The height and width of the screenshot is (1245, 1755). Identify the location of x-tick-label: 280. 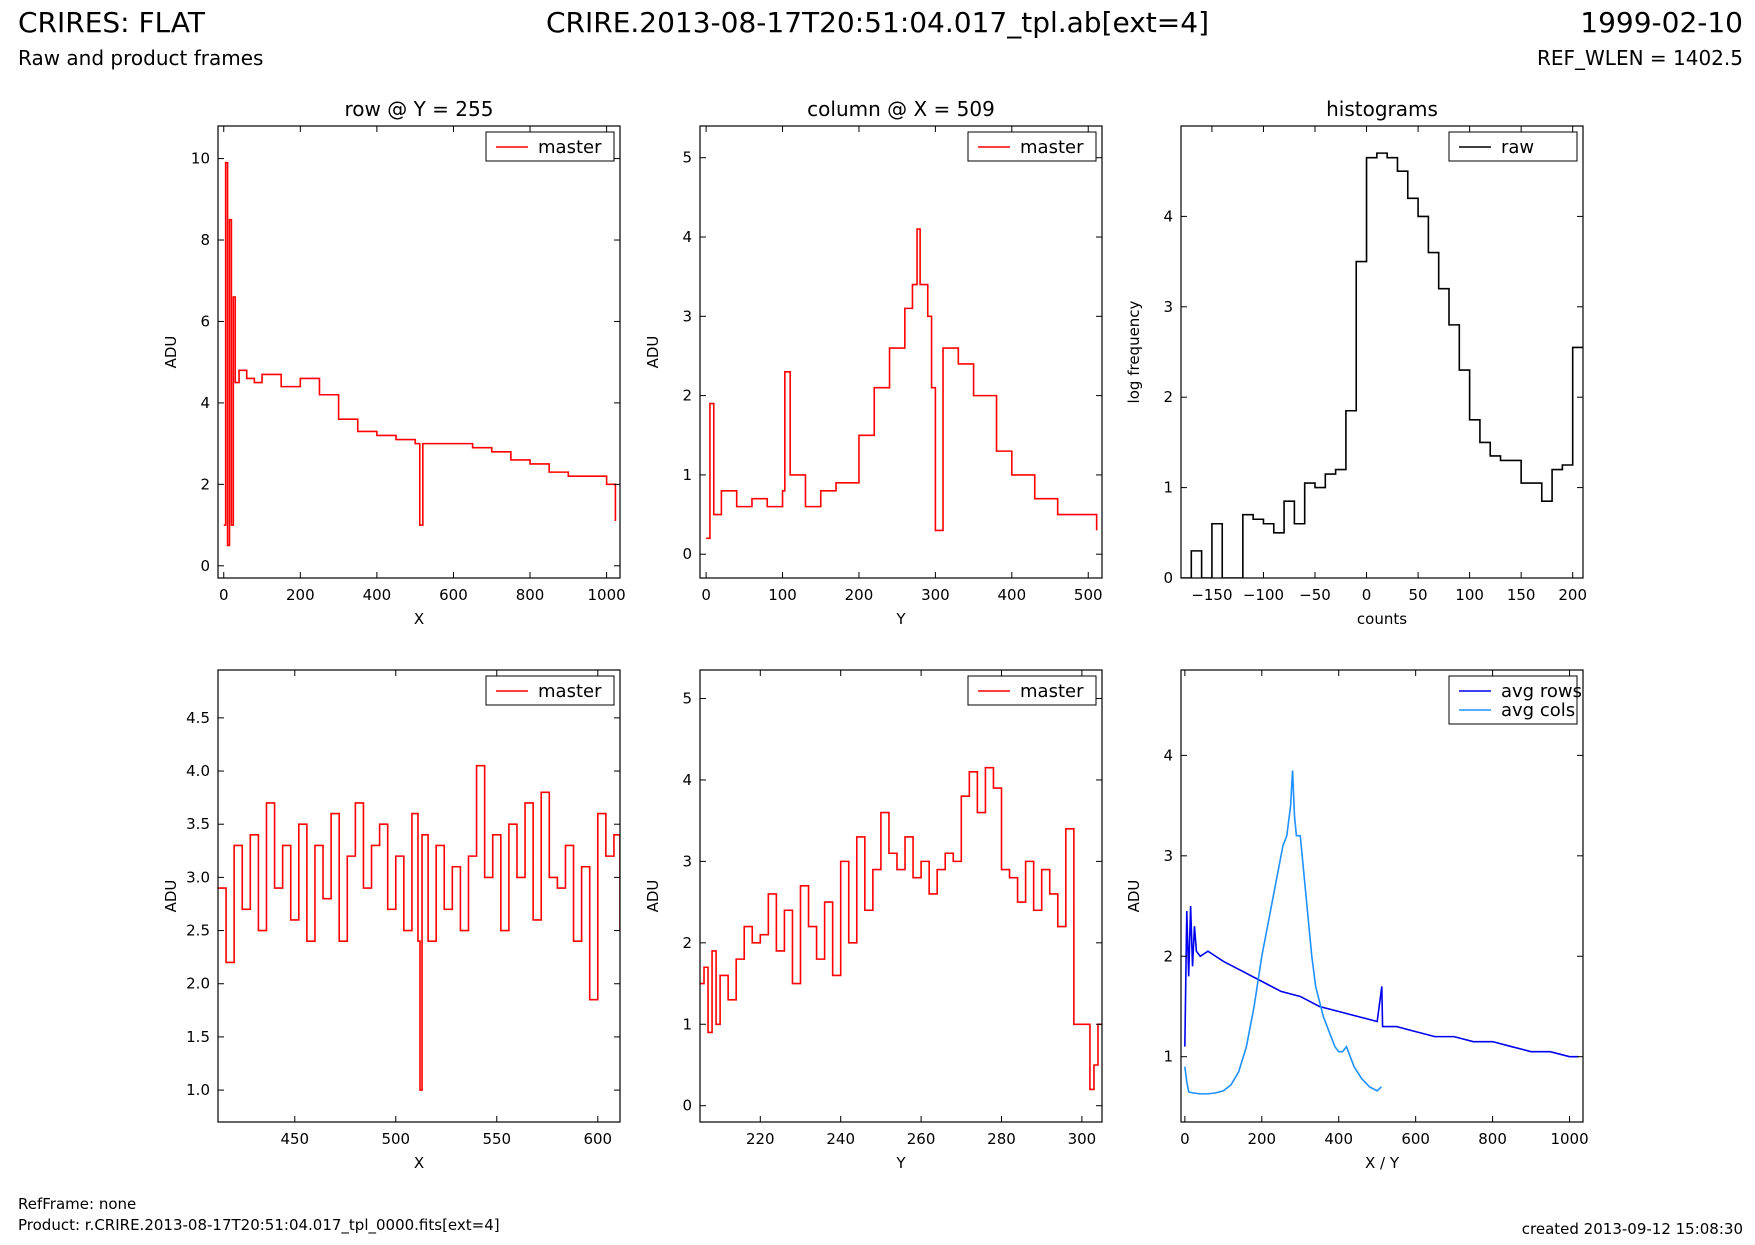
(1001, 1139).